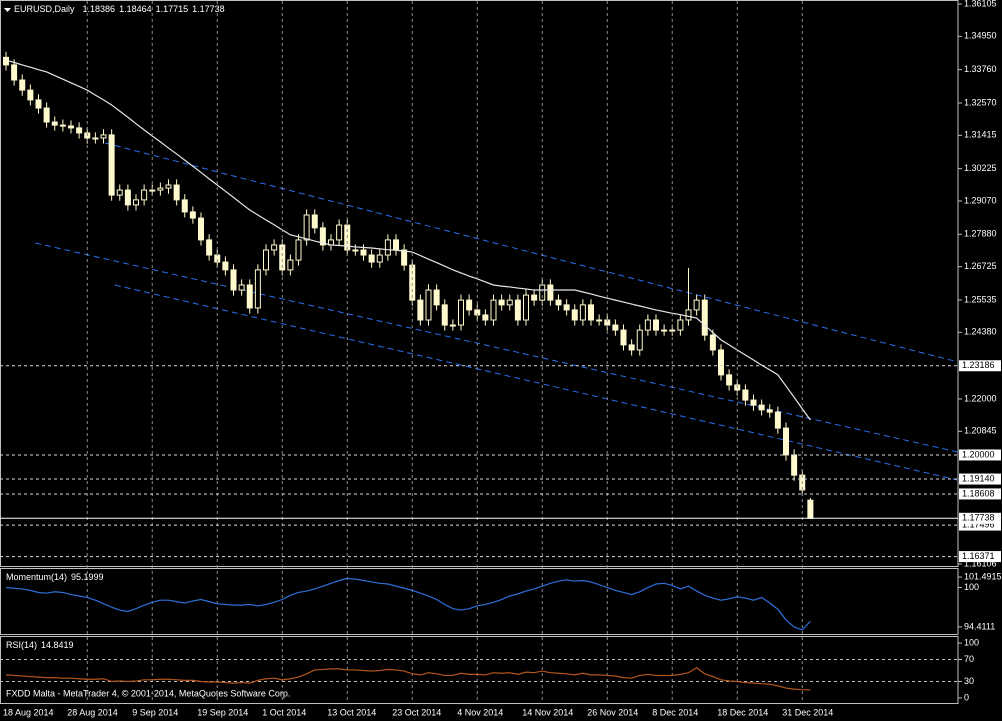 This screenshot has width=1002, height=721. Describe the element at coordinates (978, 478) in the screenshot. I see `price-level-label: 1.19140` at that location.